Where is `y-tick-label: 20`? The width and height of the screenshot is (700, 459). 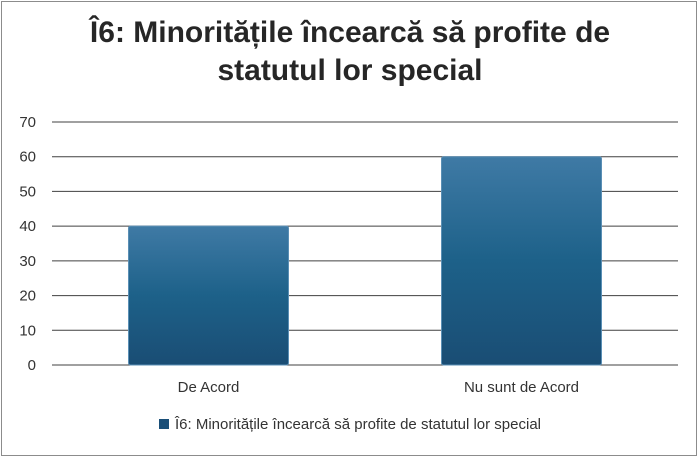 y-tick-label: 20 is located at coordinates (27, 296).